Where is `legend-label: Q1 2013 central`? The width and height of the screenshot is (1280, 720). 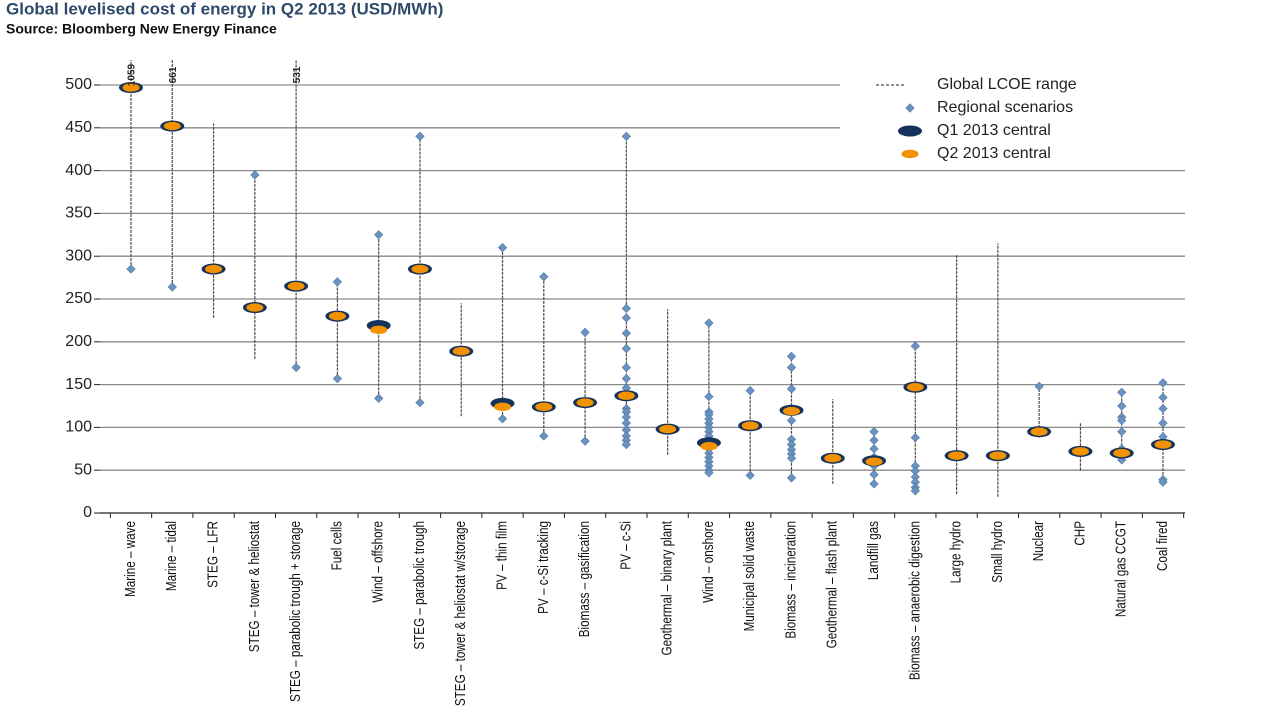 legend-label: Q1 2013 central is located at coordinates (994, 130).